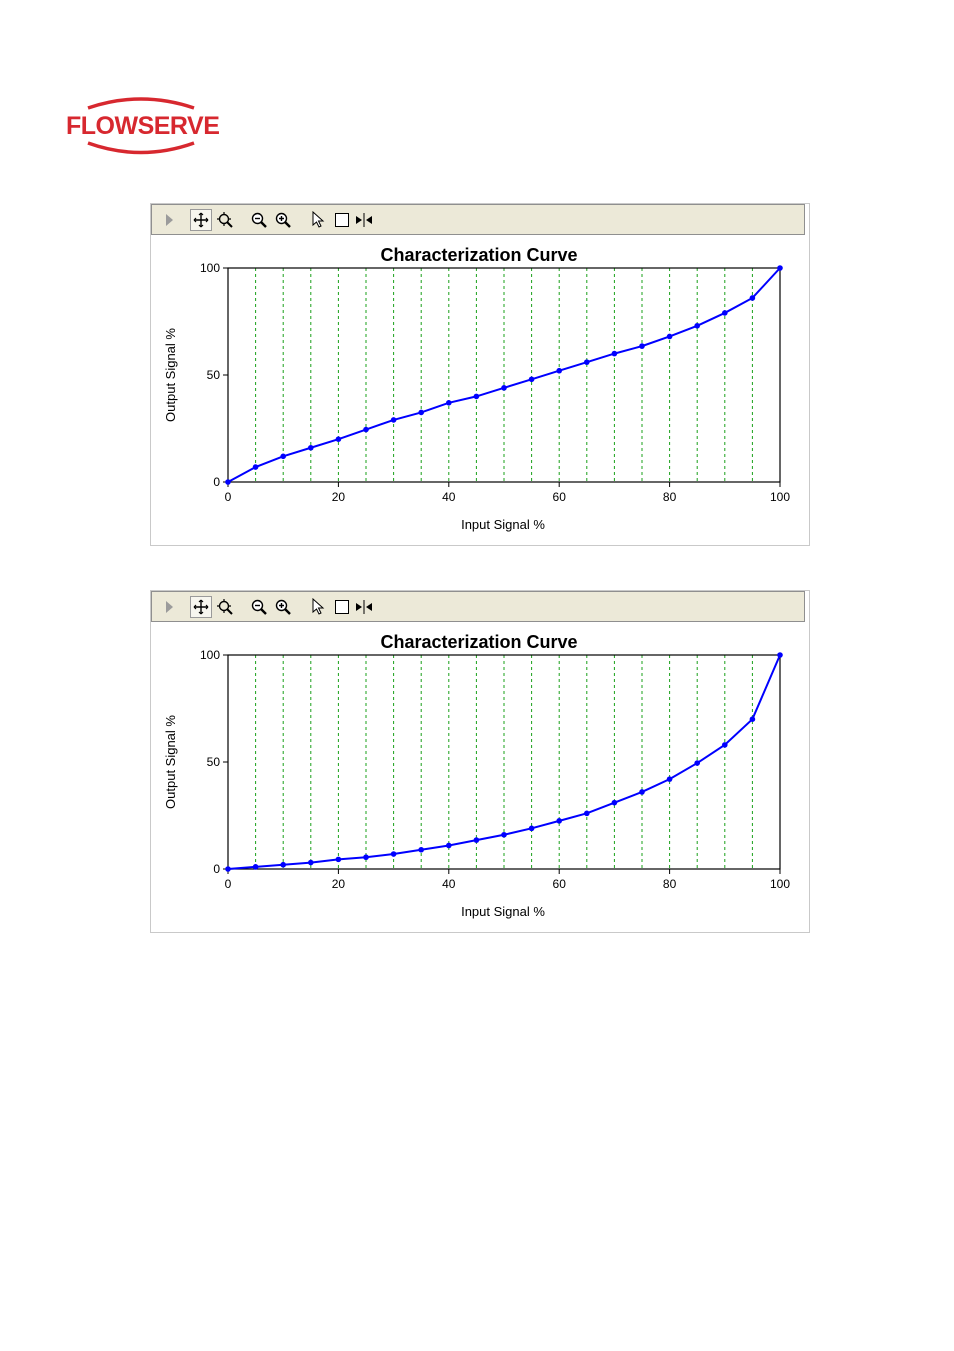  I want to click on logo-swoosh-icon, so click(141, 126).